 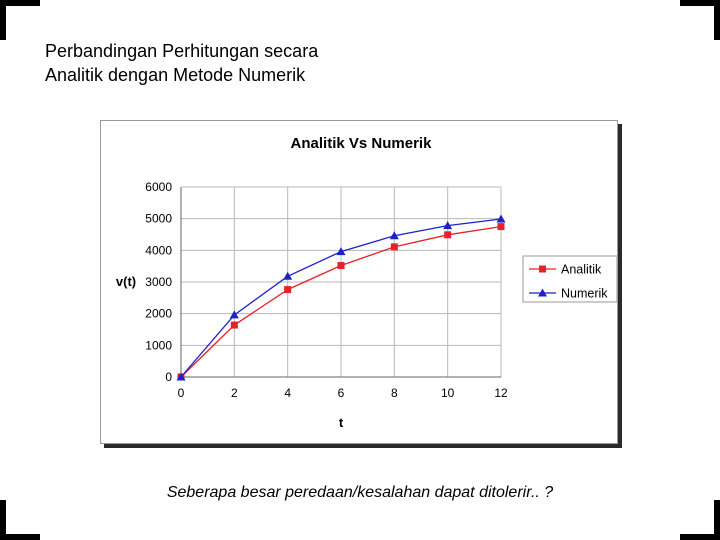 I want to click on x-tick-label: 12, so click(x=501, y=393).